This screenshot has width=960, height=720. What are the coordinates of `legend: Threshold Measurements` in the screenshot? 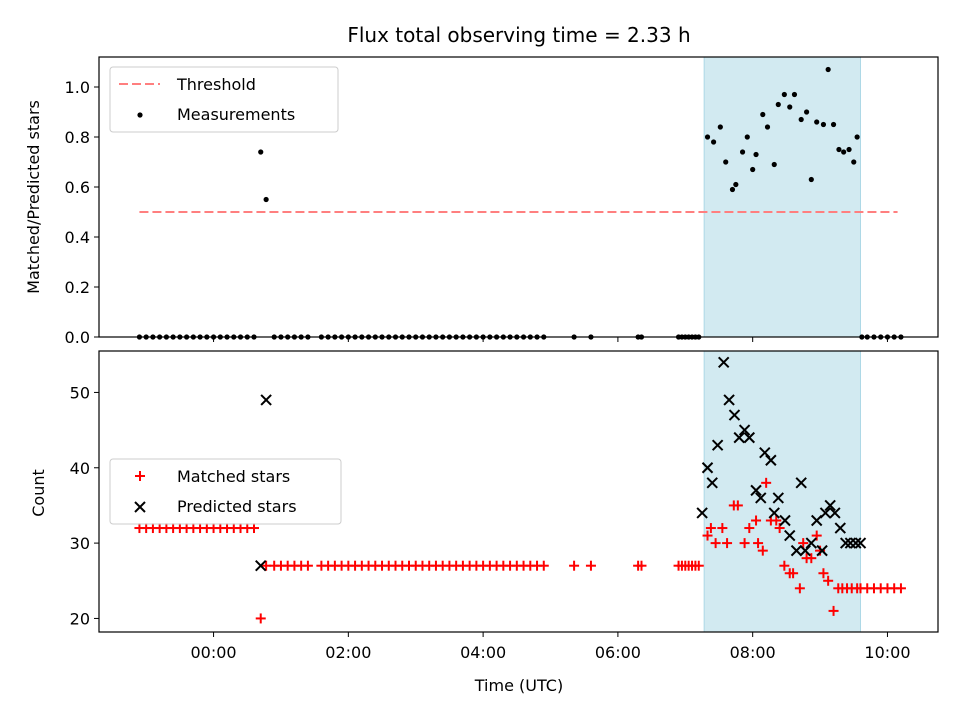 It's located at (224, 99).